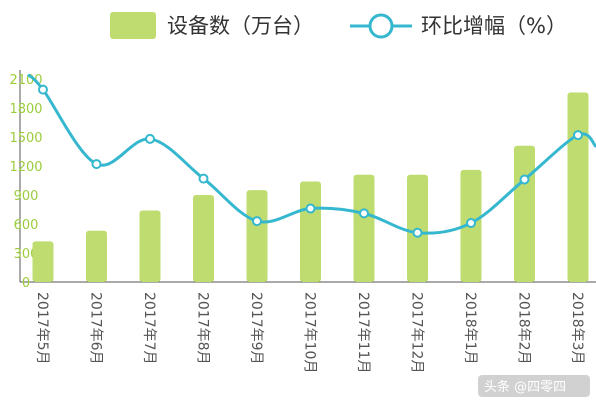 This screenshot has height=403, width=596. Describe the element at coordinates (525, 387) in the screenshot. I see `watermark-text: 头条 @四零四` at that location.